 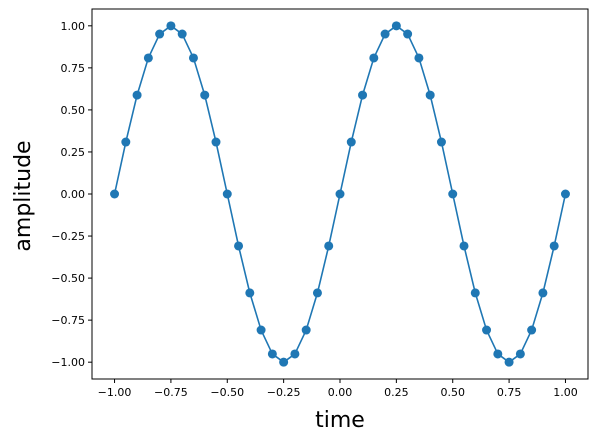 I want to click on x-axis-ticks: −1.00 −0.75 −0.50 −0.25 0.00 0.25 0.50 0.75 1.00, so click(x=338, y=389).